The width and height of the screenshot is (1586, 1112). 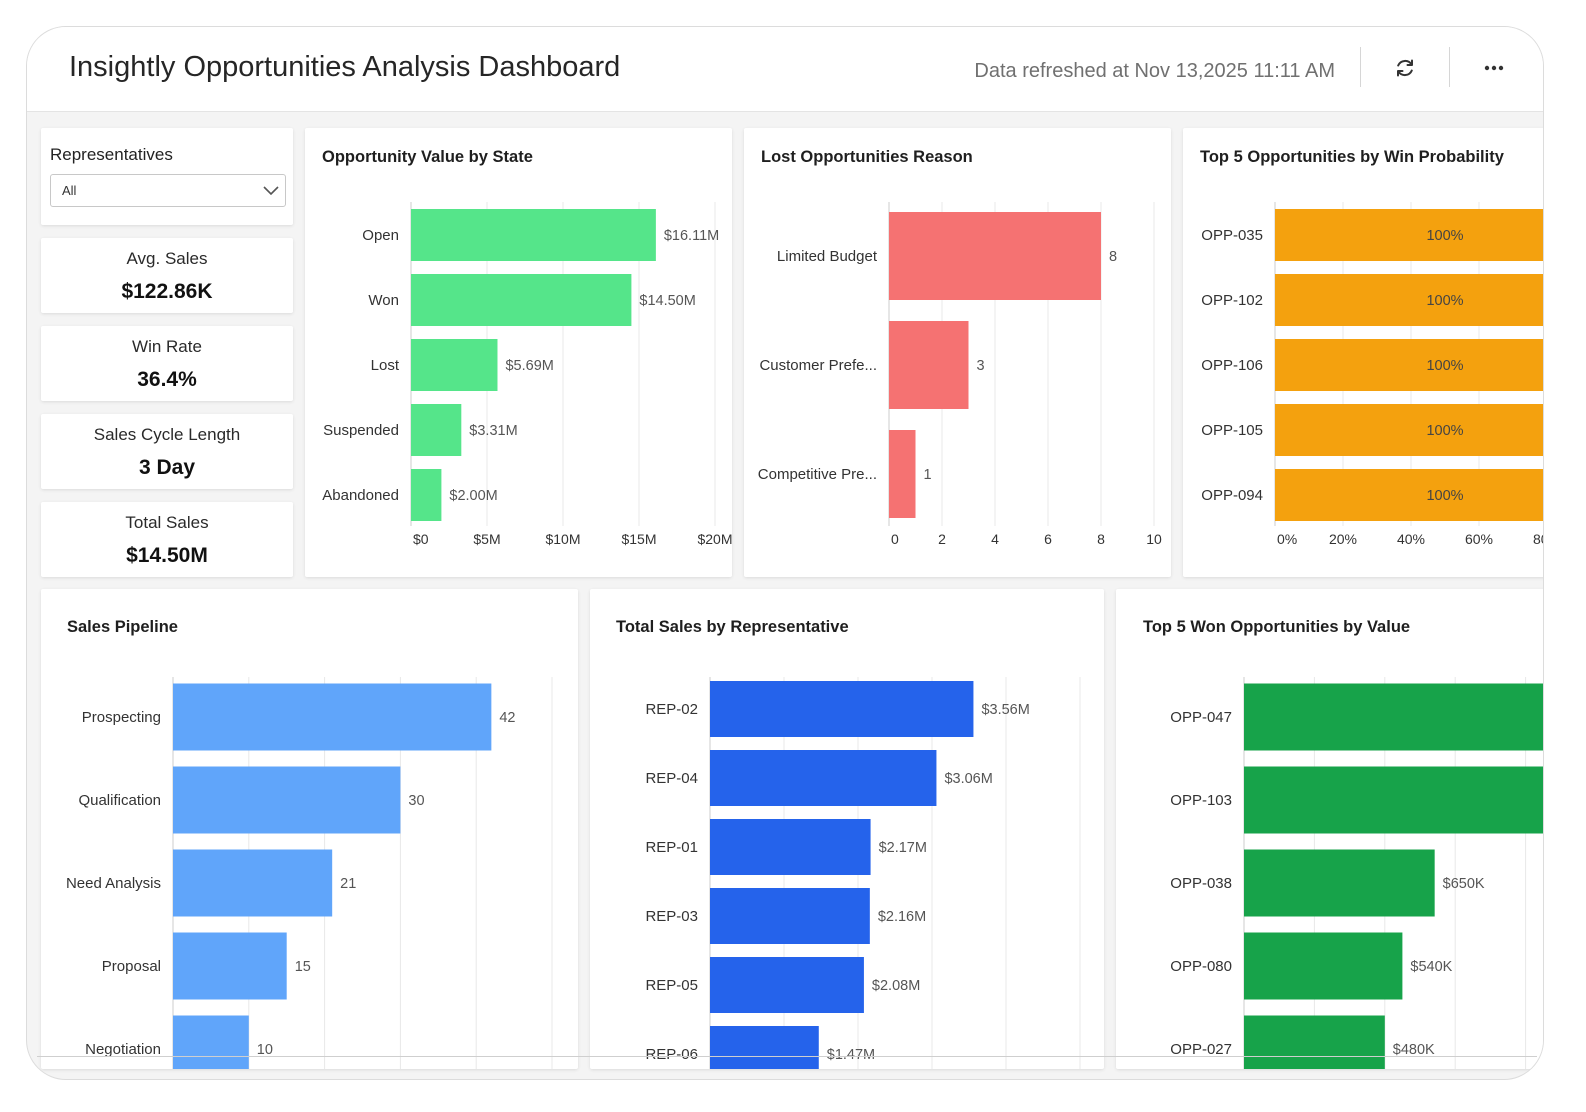 I want to click on data-label: $2.08M, so click(x=896, y=986).